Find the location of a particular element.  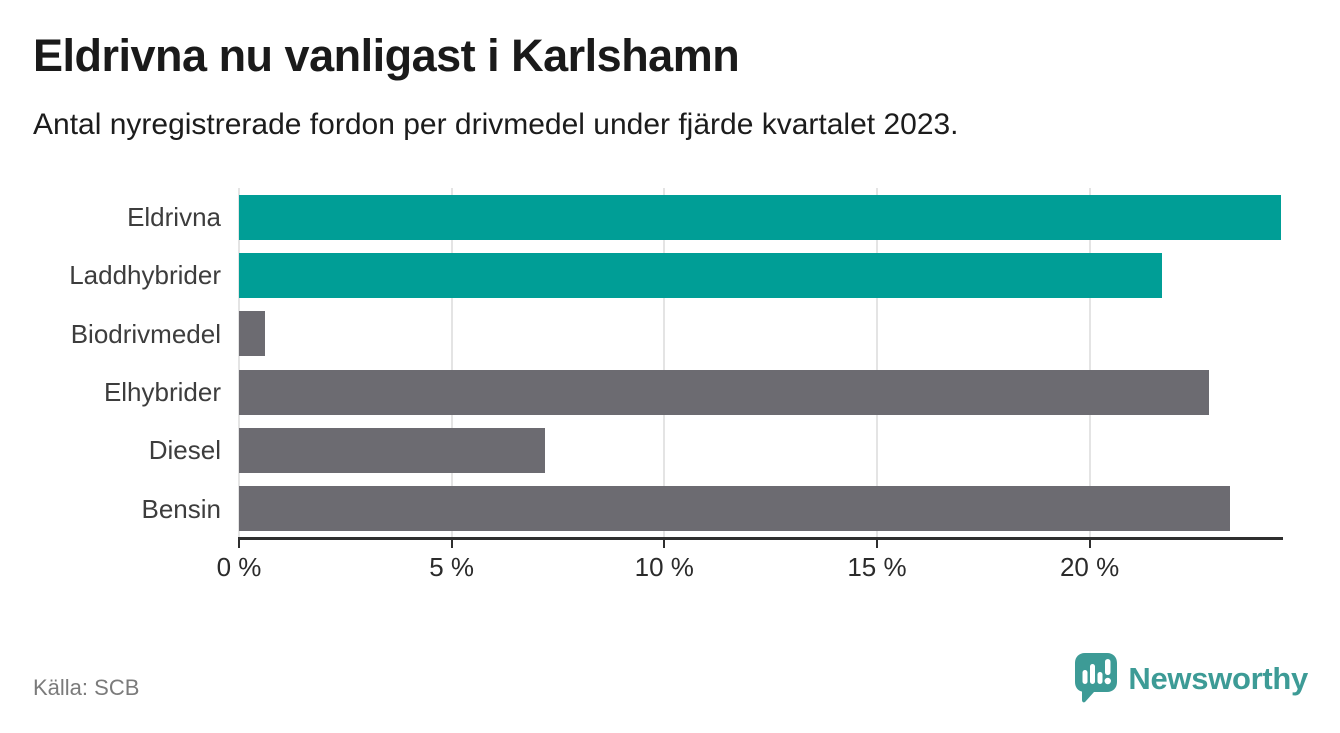

brand-name: Newsworthy is located at coordinates (1218, 678).